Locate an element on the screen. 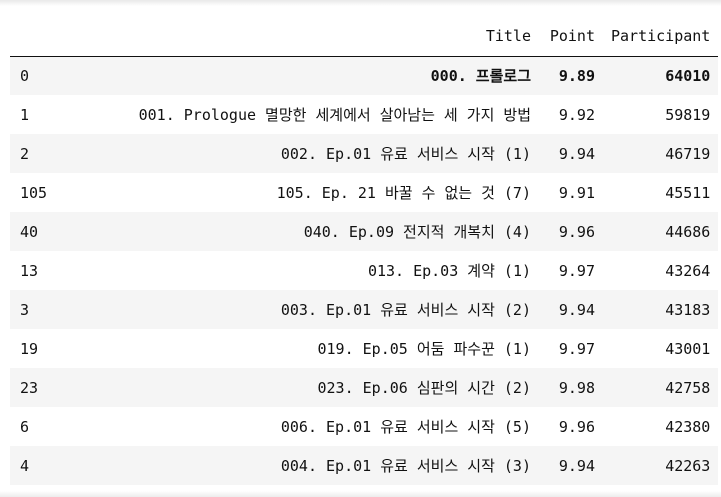 This screenshot has width=721, height=497. row-index: 4 is located at coordinates (25, 465).